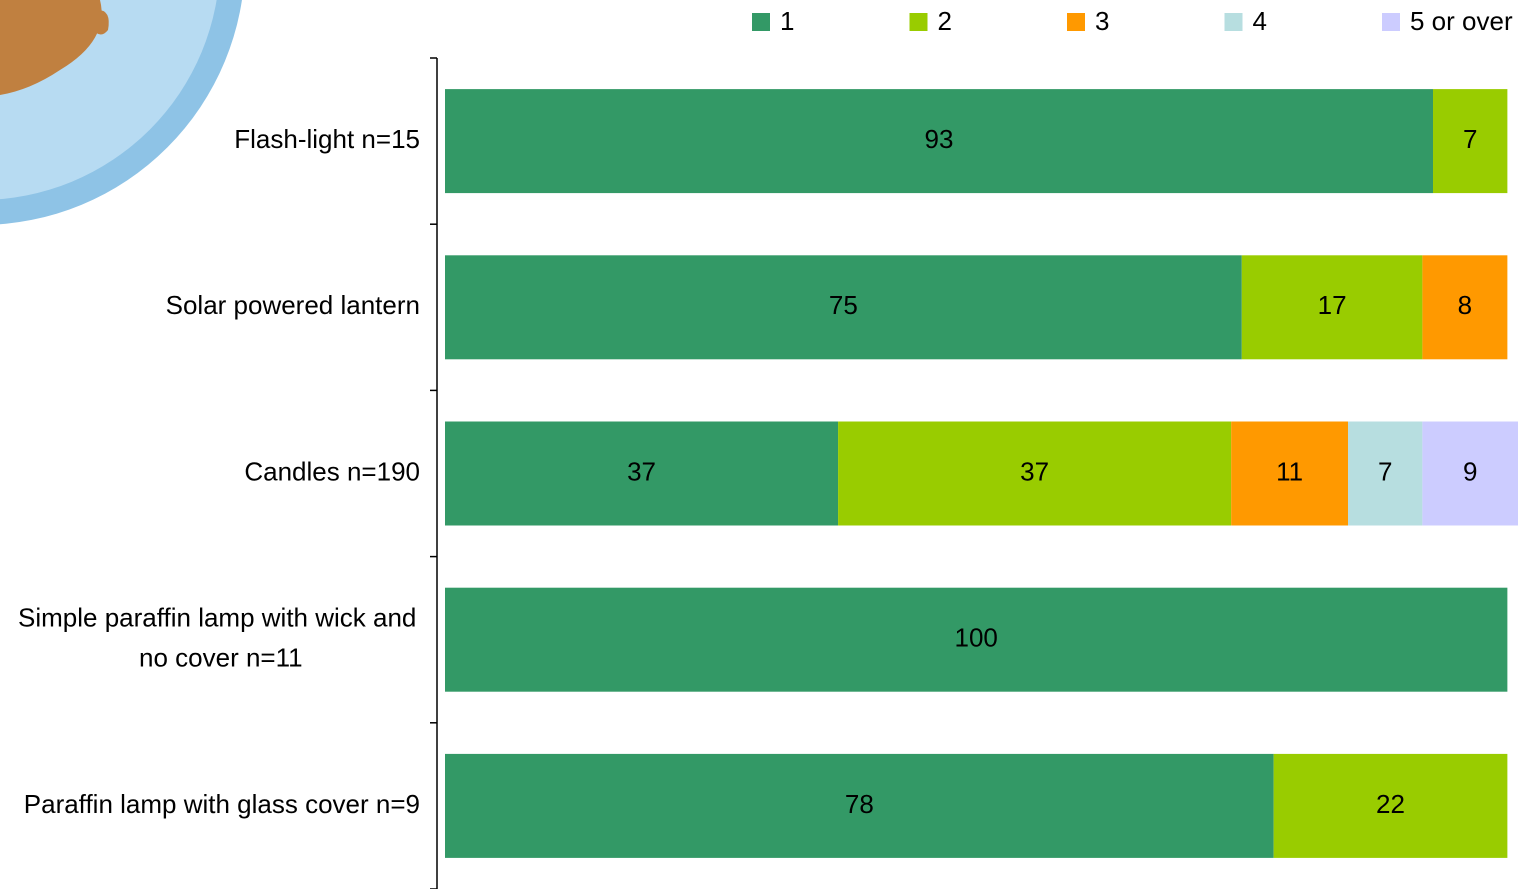  I want to click on category-label: Solar powered lantern, so click(293, 305).